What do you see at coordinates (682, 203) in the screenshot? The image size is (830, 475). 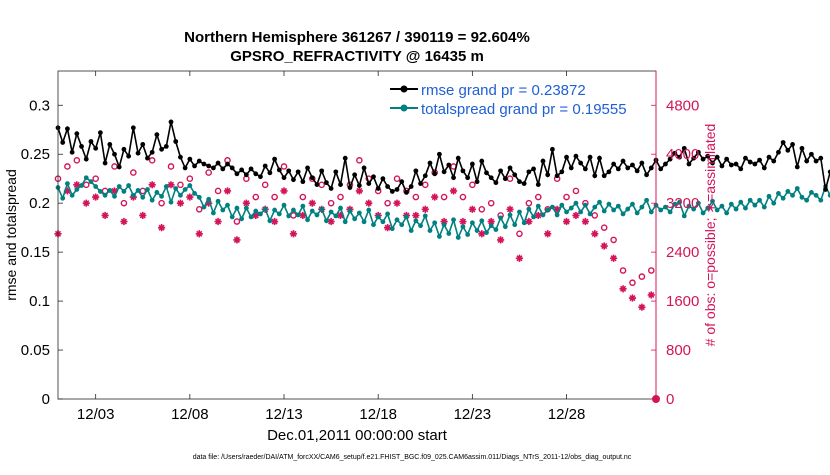 I see `y-tick-label-right: 3200` at bounding box center [682, 203].